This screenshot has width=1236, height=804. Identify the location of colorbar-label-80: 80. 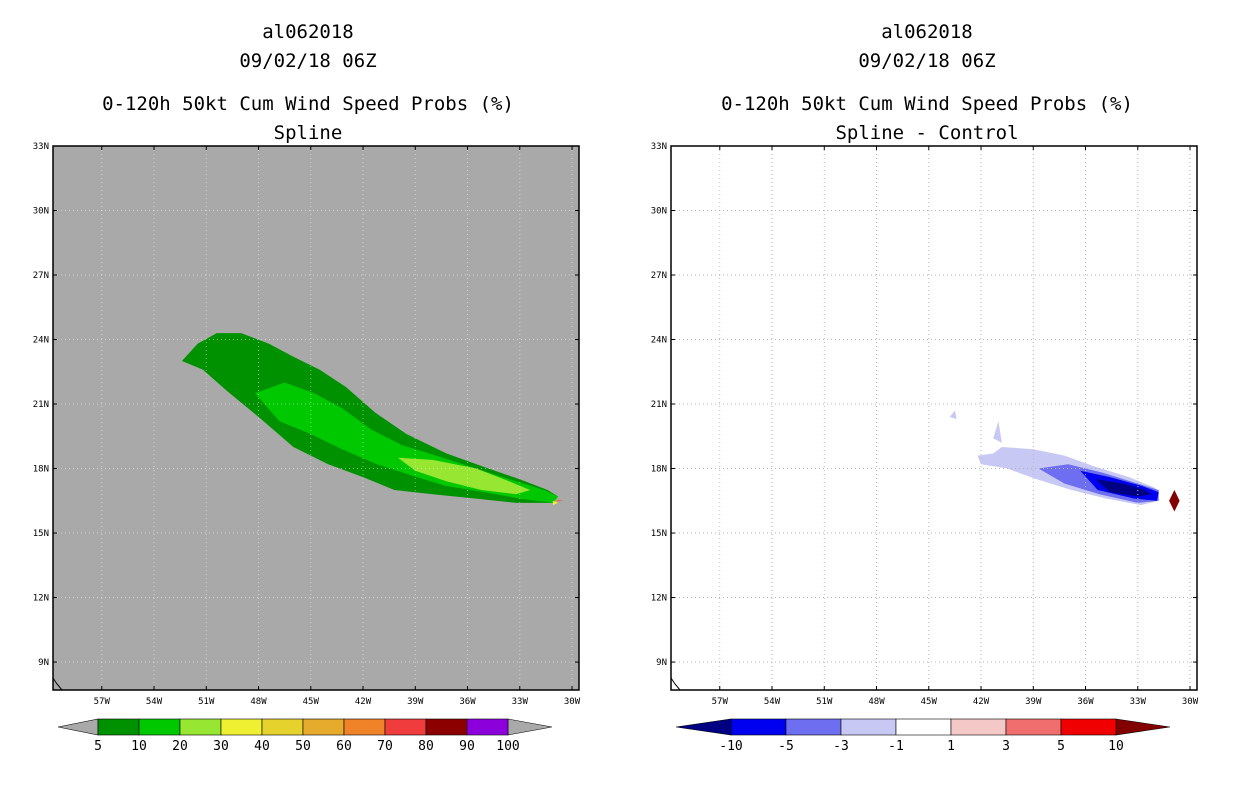
(426, 746).